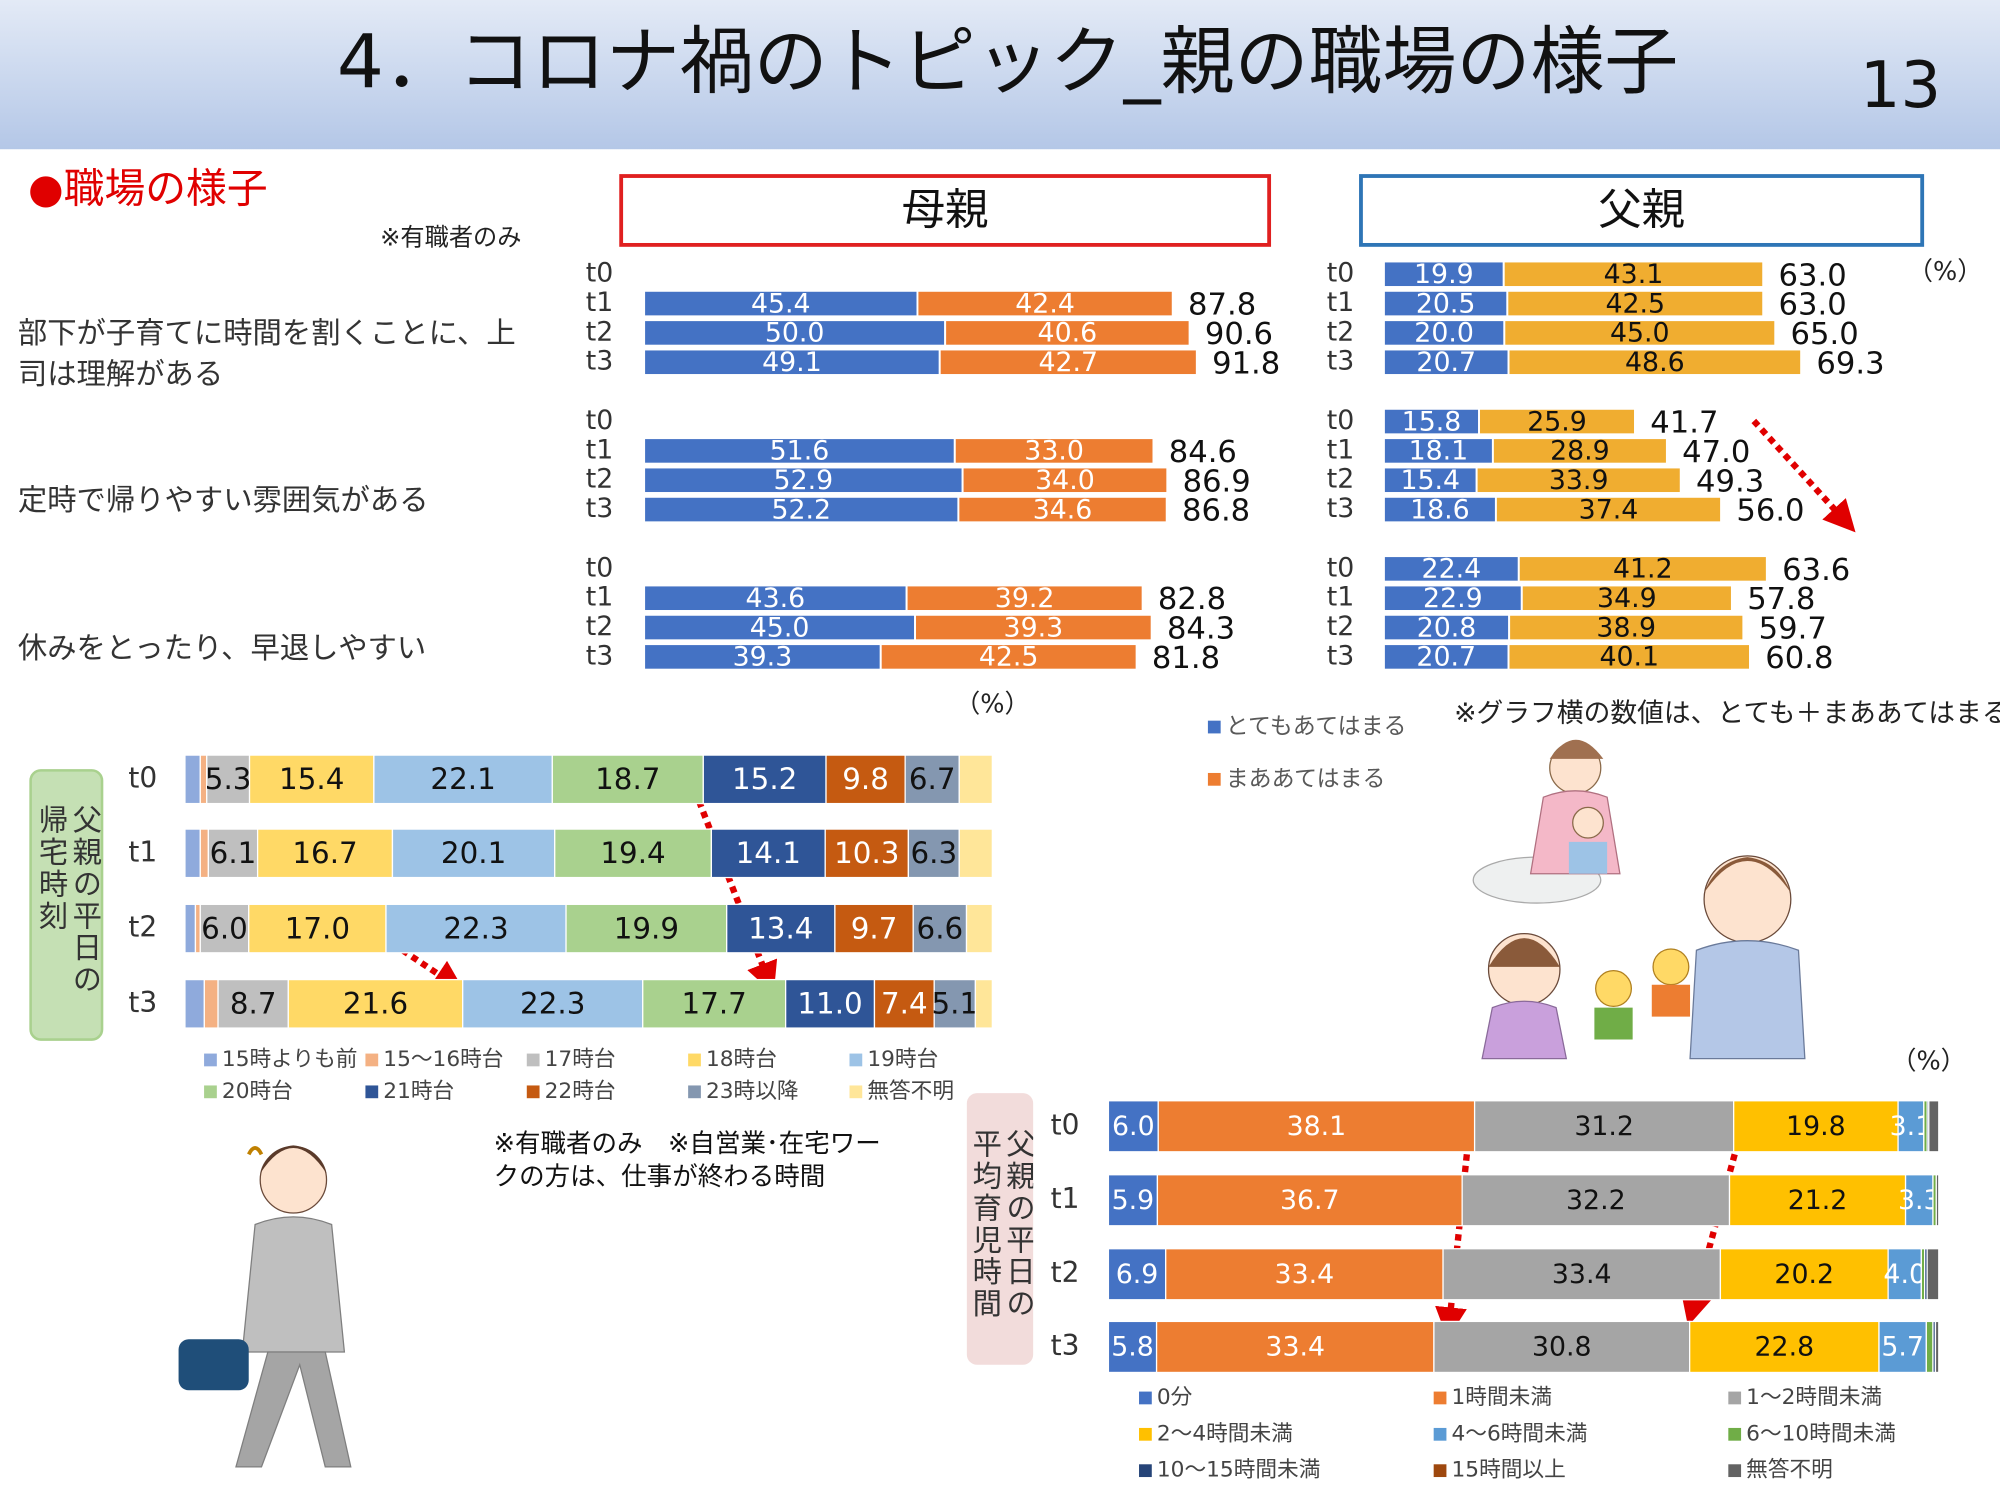 The image size is (2000, 1500). Describe the element at coordinates (1850, 363) in the screenshot. I see `total-label: 69.3` at that location.